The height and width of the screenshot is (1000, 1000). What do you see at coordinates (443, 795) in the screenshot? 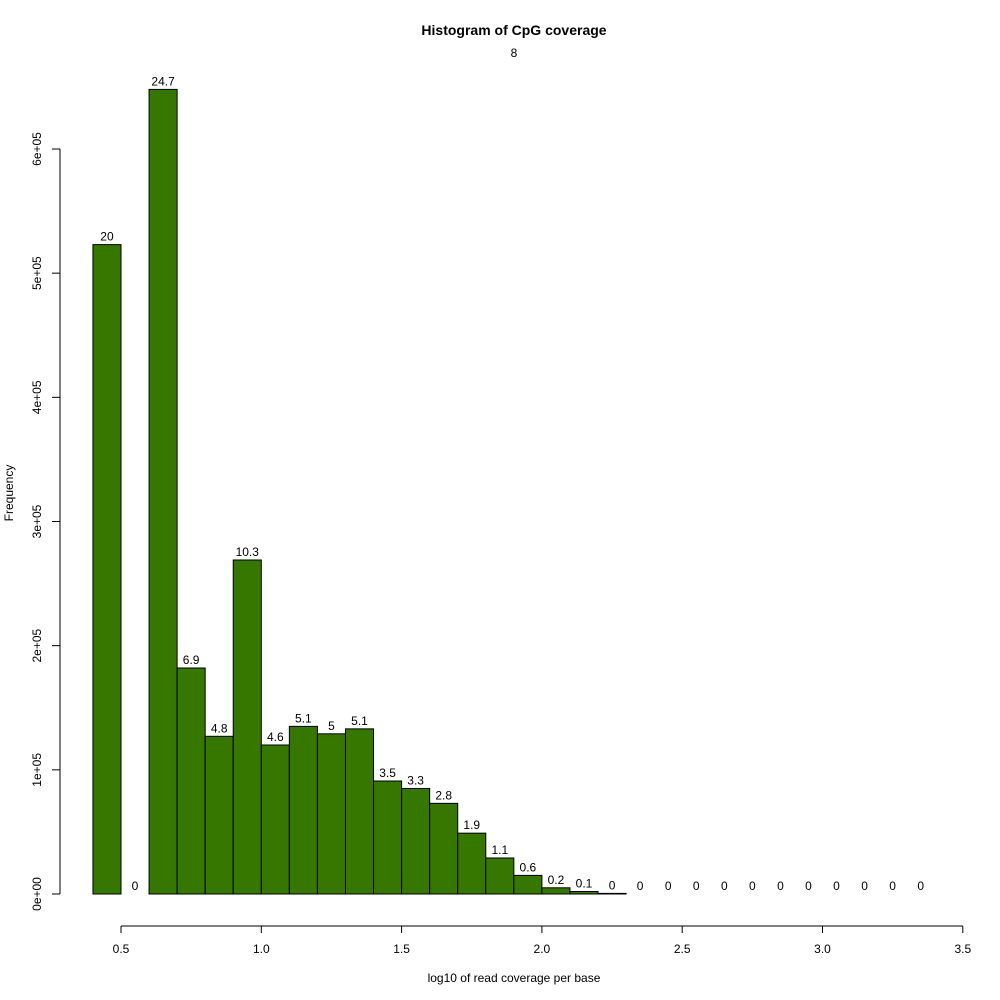
I see `bar-value-label: 2.8` at bounding box center [443, 795].